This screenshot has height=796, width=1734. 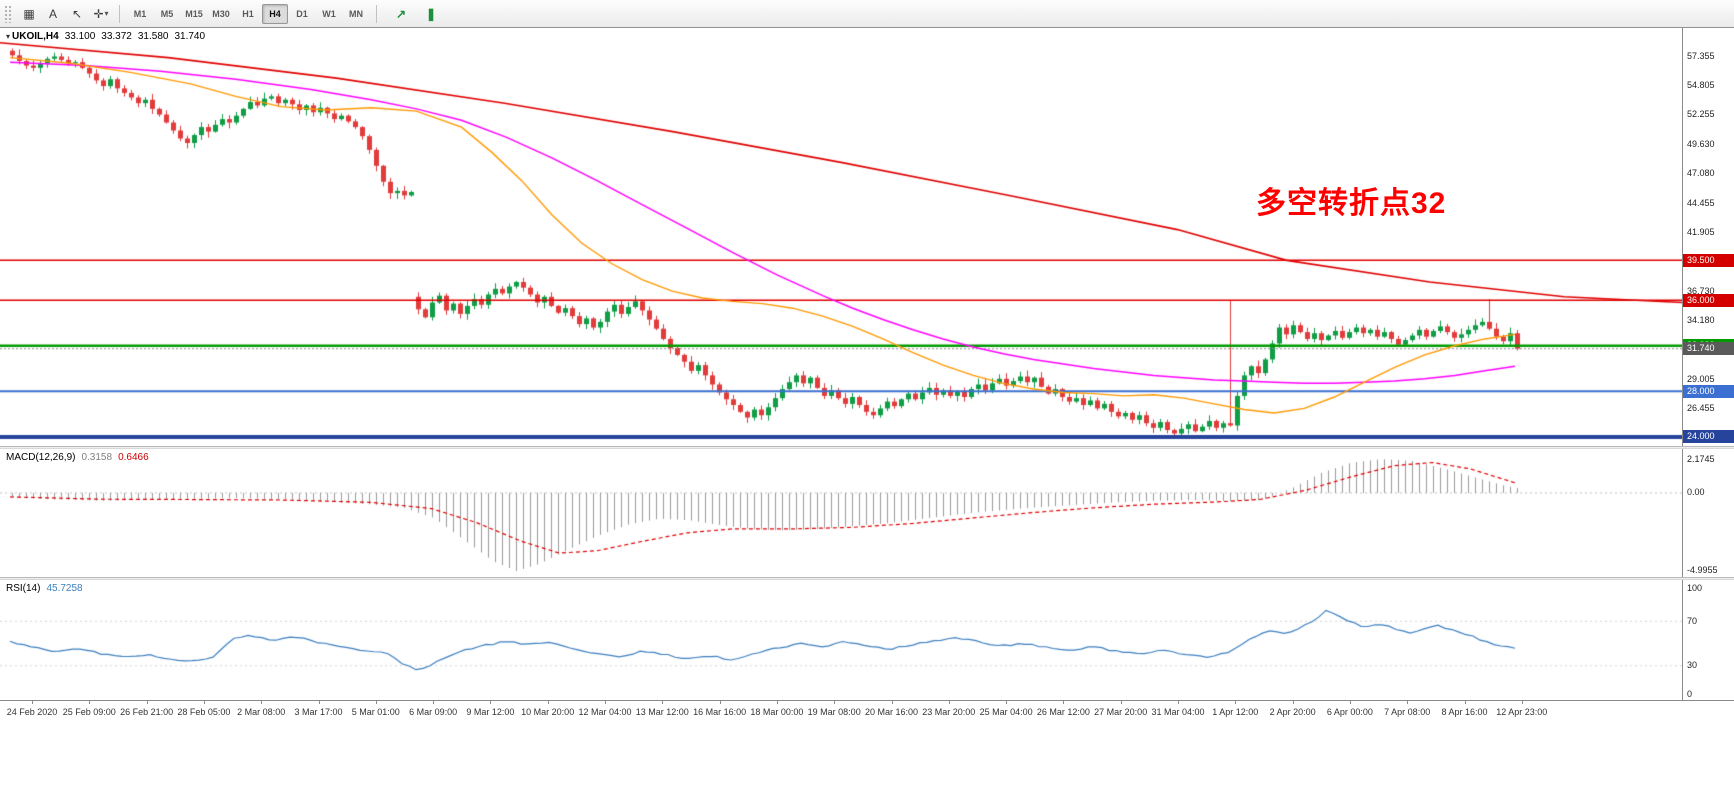 I want to click on price-scale-label: 57.355, so click(x=1701, y=55).